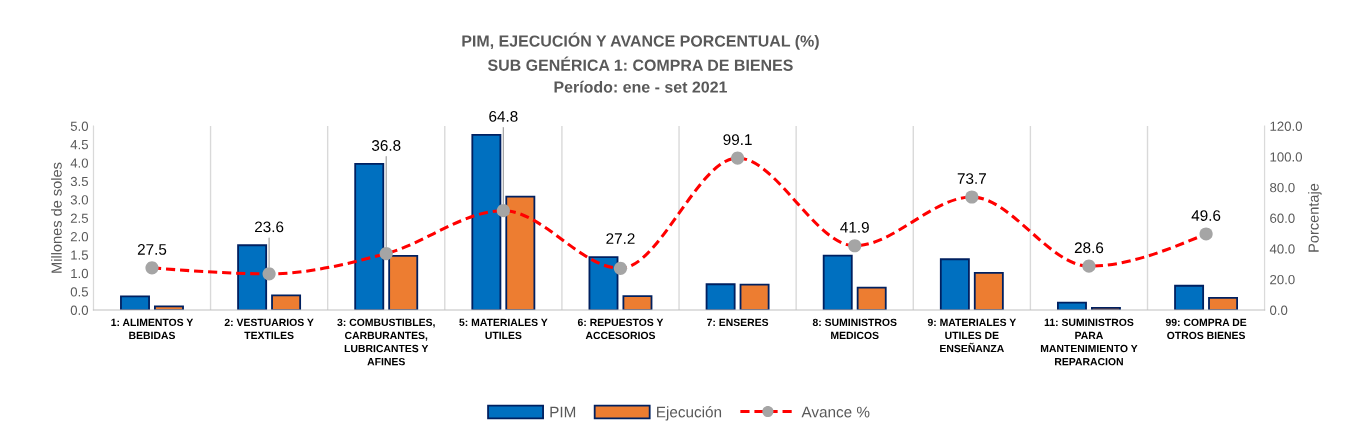  Describe the element at coordinates (79, 163) in the screenshot. I see `y-tick-label: 4.0` at that location.